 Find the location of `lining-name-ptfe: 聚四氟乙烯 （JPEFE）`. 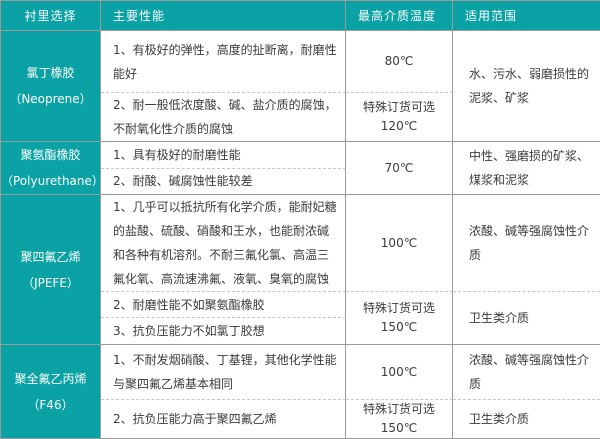

lining-name-ptfe: 聚四氟乙烯 （JPEFE） is located at coordinates (51, 270).